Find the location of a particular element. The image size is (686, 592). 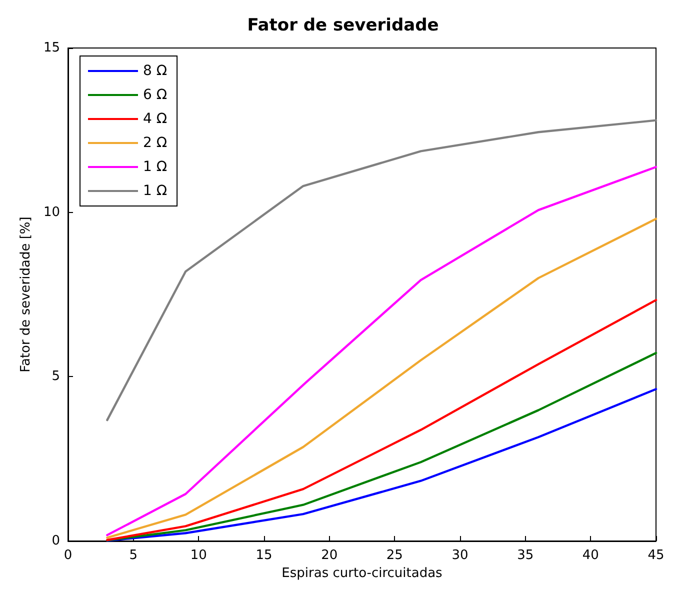

chart-title: Fator de severidade is located at coordinates (343, 26).